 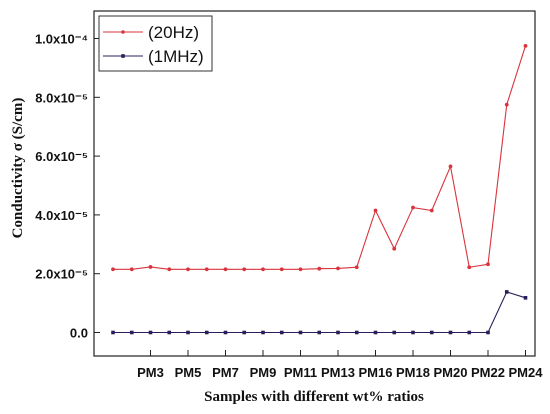 What do you see at coordinates (123, 56) in the screenshot?
I see `legend-marker-1mhz` at bounding box center [123, 56].